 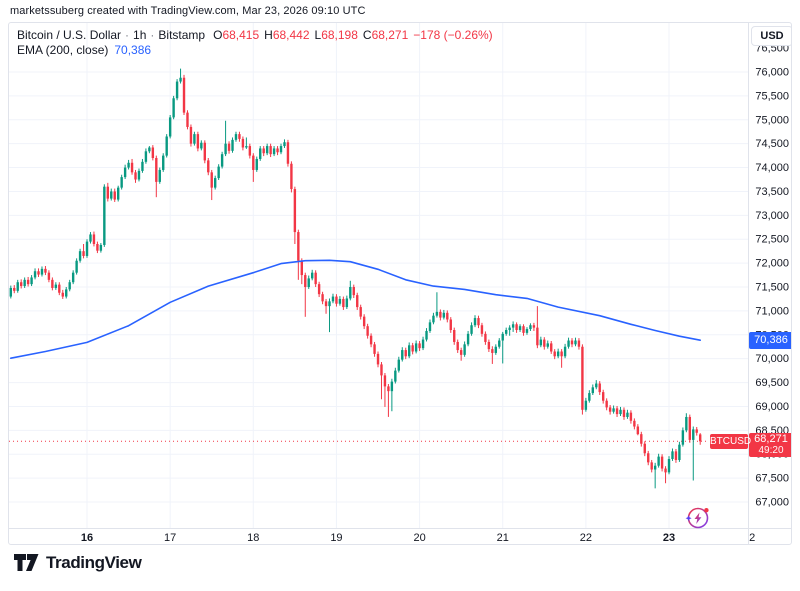 What do you see at coordinates (453, 35) in the screenshot?
I see `change-value: −178 (−0.26%)` at bounding box center [453, 35].